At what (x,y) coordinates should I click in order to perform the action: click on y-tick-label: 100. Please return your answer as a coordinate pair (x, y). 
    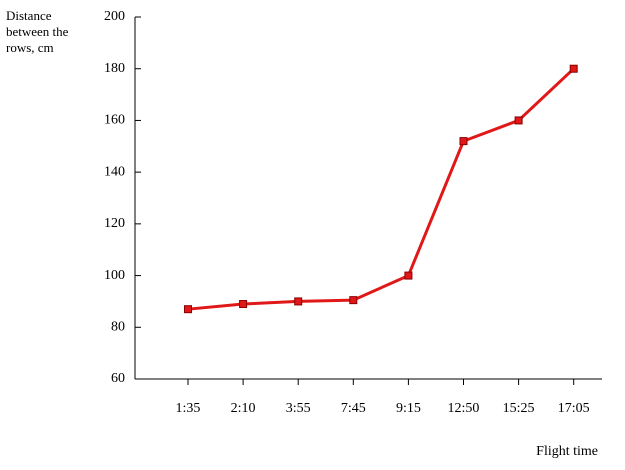
    Looking at the image, I should click on (114, 275).